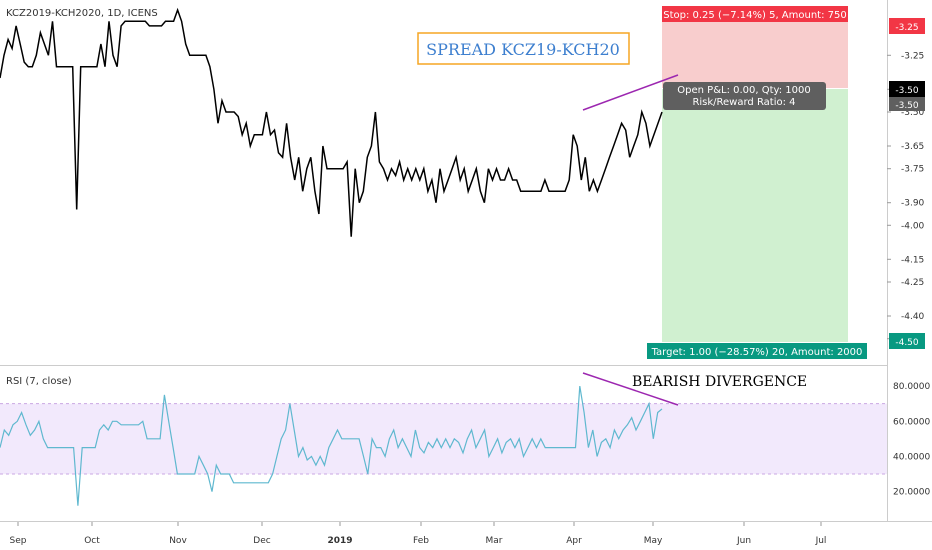 The image size is (932, 550). Describe the element at coordinates (755, 215) in the screenshot. I see `target-zone` at that location.